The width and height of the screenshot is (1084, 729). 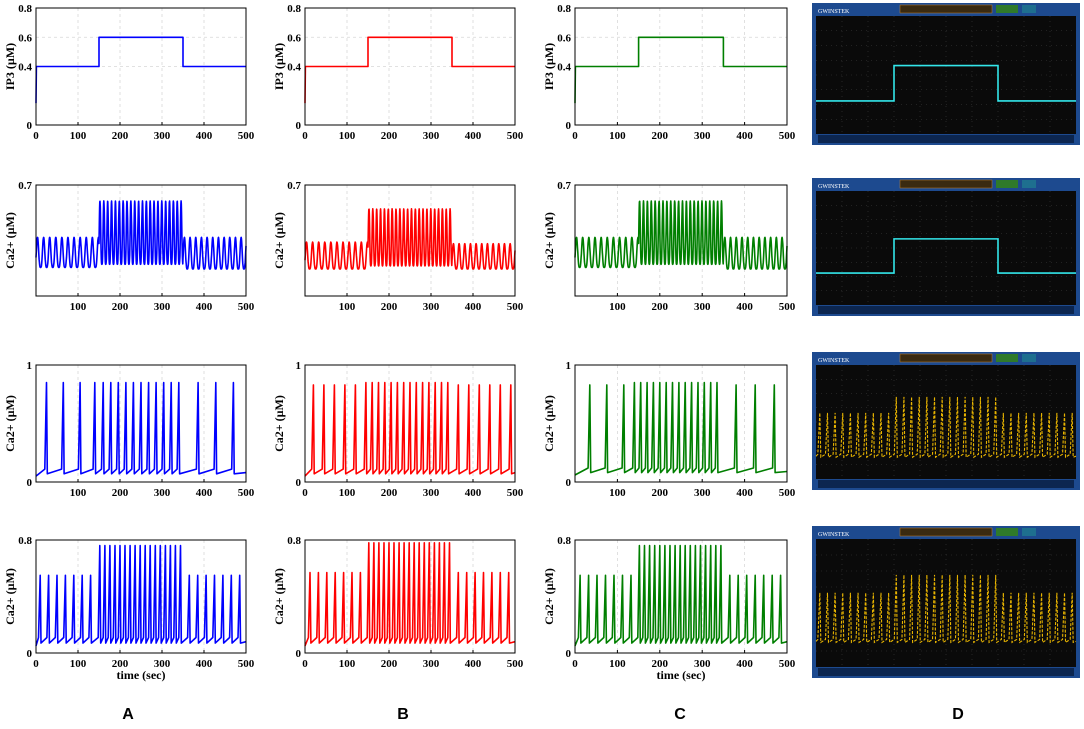 What do you see at coordinates (403, 714) in the screenshot?
I see `column-label-b: B` at bounding box center [403, 714].